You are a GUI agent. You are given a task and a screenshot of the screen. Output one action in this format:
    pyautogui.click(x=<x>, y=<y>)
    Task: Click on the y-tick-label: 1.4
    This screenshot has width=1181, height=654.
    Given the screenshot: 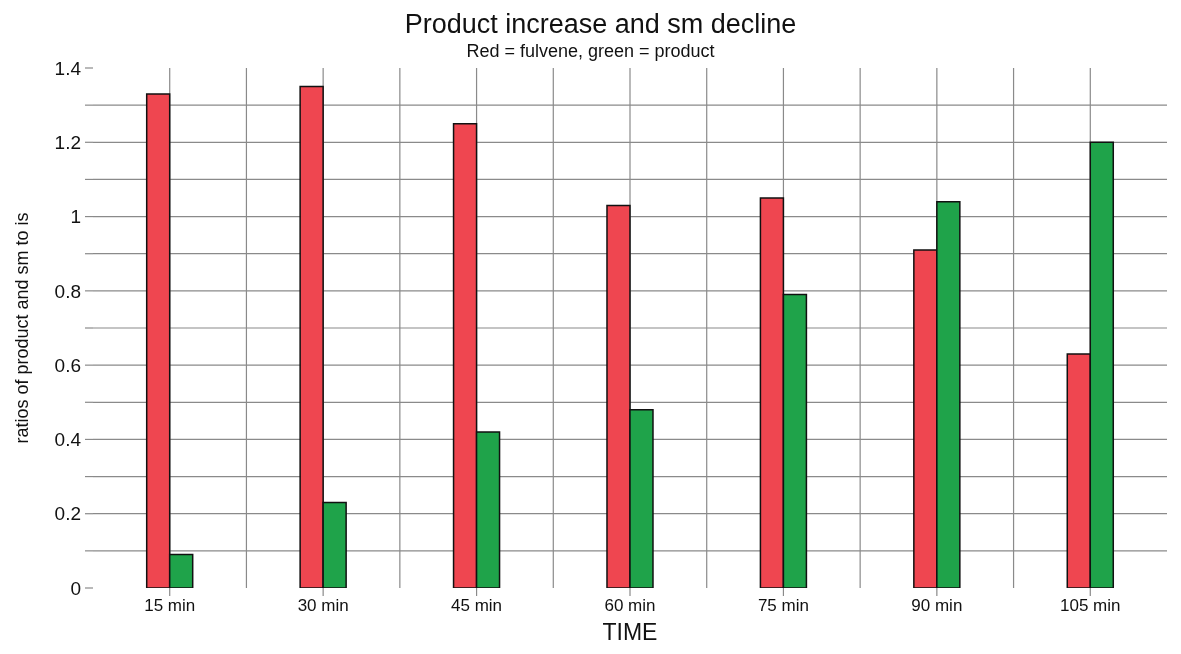 What is the action you would take?
    pyautogui.click(x=68, y=68)
    